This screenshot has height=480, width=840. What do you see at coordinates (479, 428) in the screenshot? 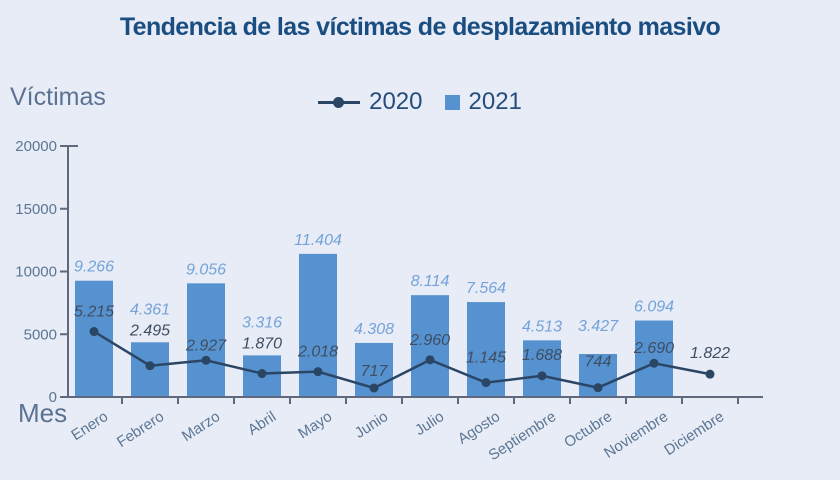
I see `month-axis-label: Agosto` at bounding box center [479, 428].